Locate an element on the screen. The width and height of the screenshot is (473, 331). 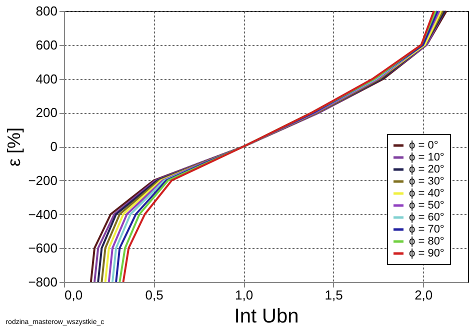
legend-label: ϕ = 40° is located at coordinates (426, 194).